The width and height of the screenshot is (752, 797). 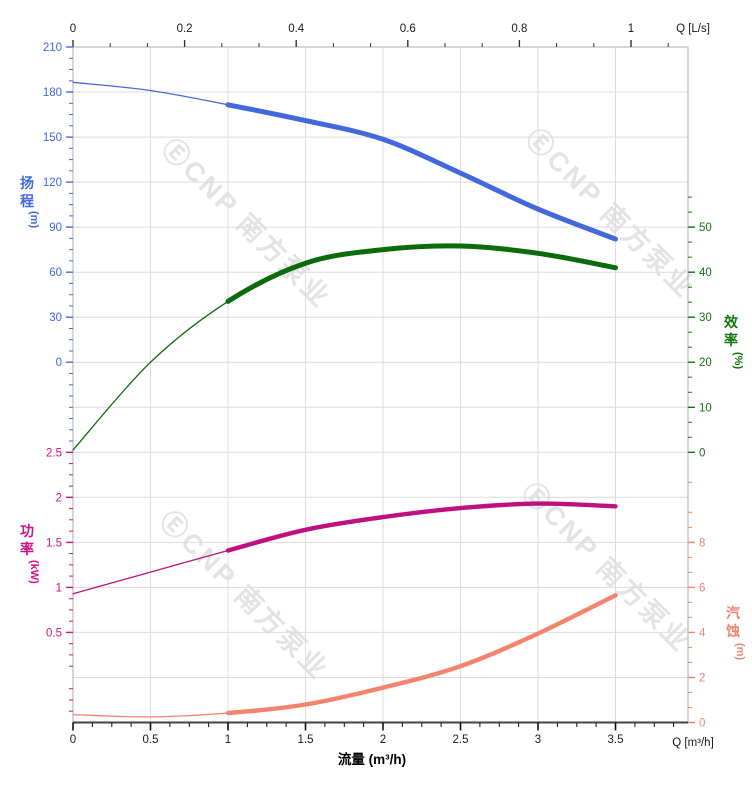 What do you see at coordinates (702, 724) in the screenshot?
I see `npsh-axis-tick-label: 0` at bounding box center [702, 724].